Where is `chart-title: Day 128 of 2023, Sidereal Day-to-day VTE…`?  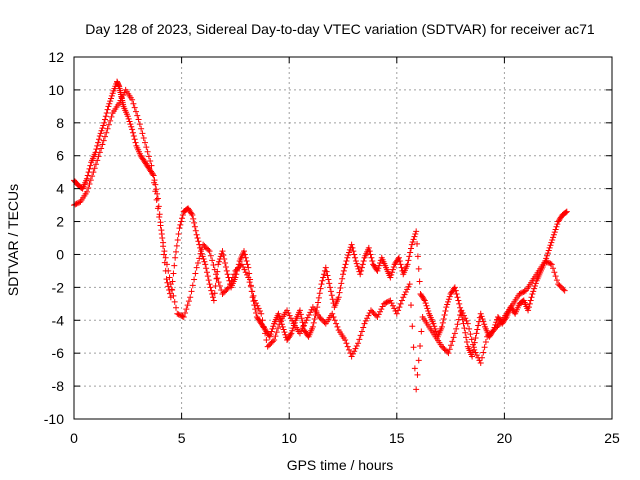 chart-title: Day 128 of 2023, Sidereal Day-to-day VTE… is located at coordinates (340, 29).